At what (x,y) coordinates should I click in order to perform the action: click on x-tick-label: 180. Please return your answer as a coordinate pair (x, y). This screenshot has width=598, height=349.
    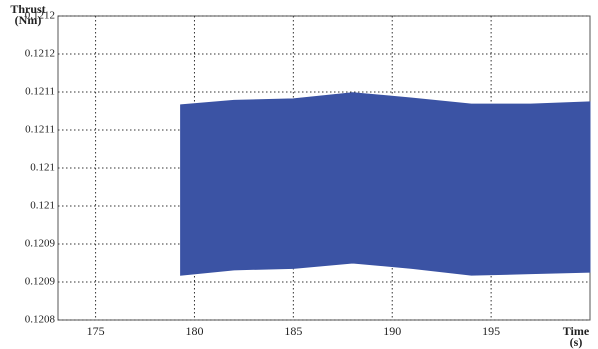
    Looking at the image, I should click on (194, 331).